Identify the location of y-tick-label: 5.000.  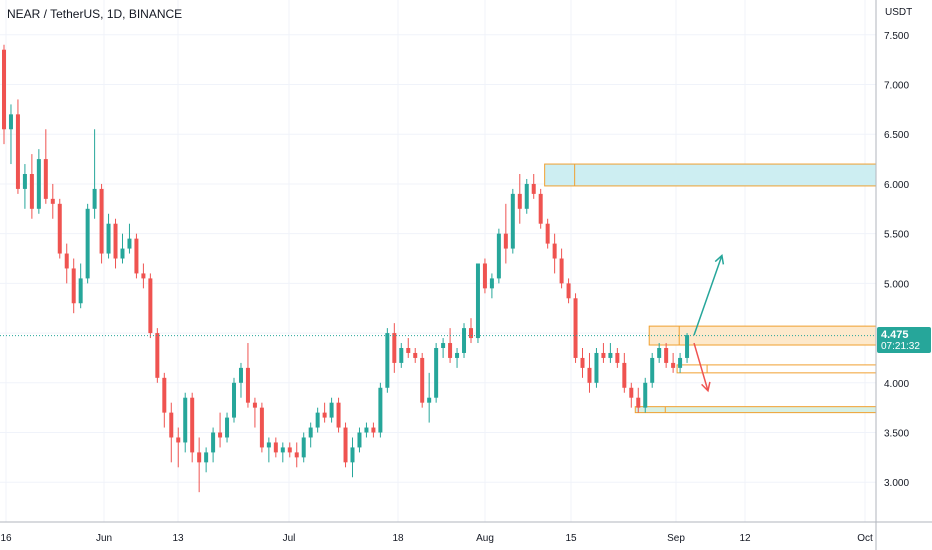
(896, 284).